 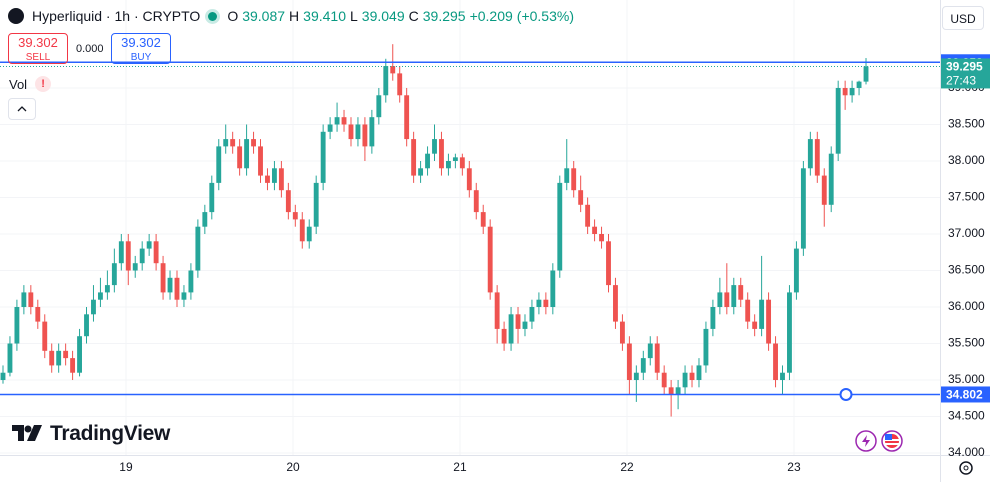 What do you see at coordinates (846, 394) in the screenshot?
I see `line-handle` at bounding box center [846, 394].